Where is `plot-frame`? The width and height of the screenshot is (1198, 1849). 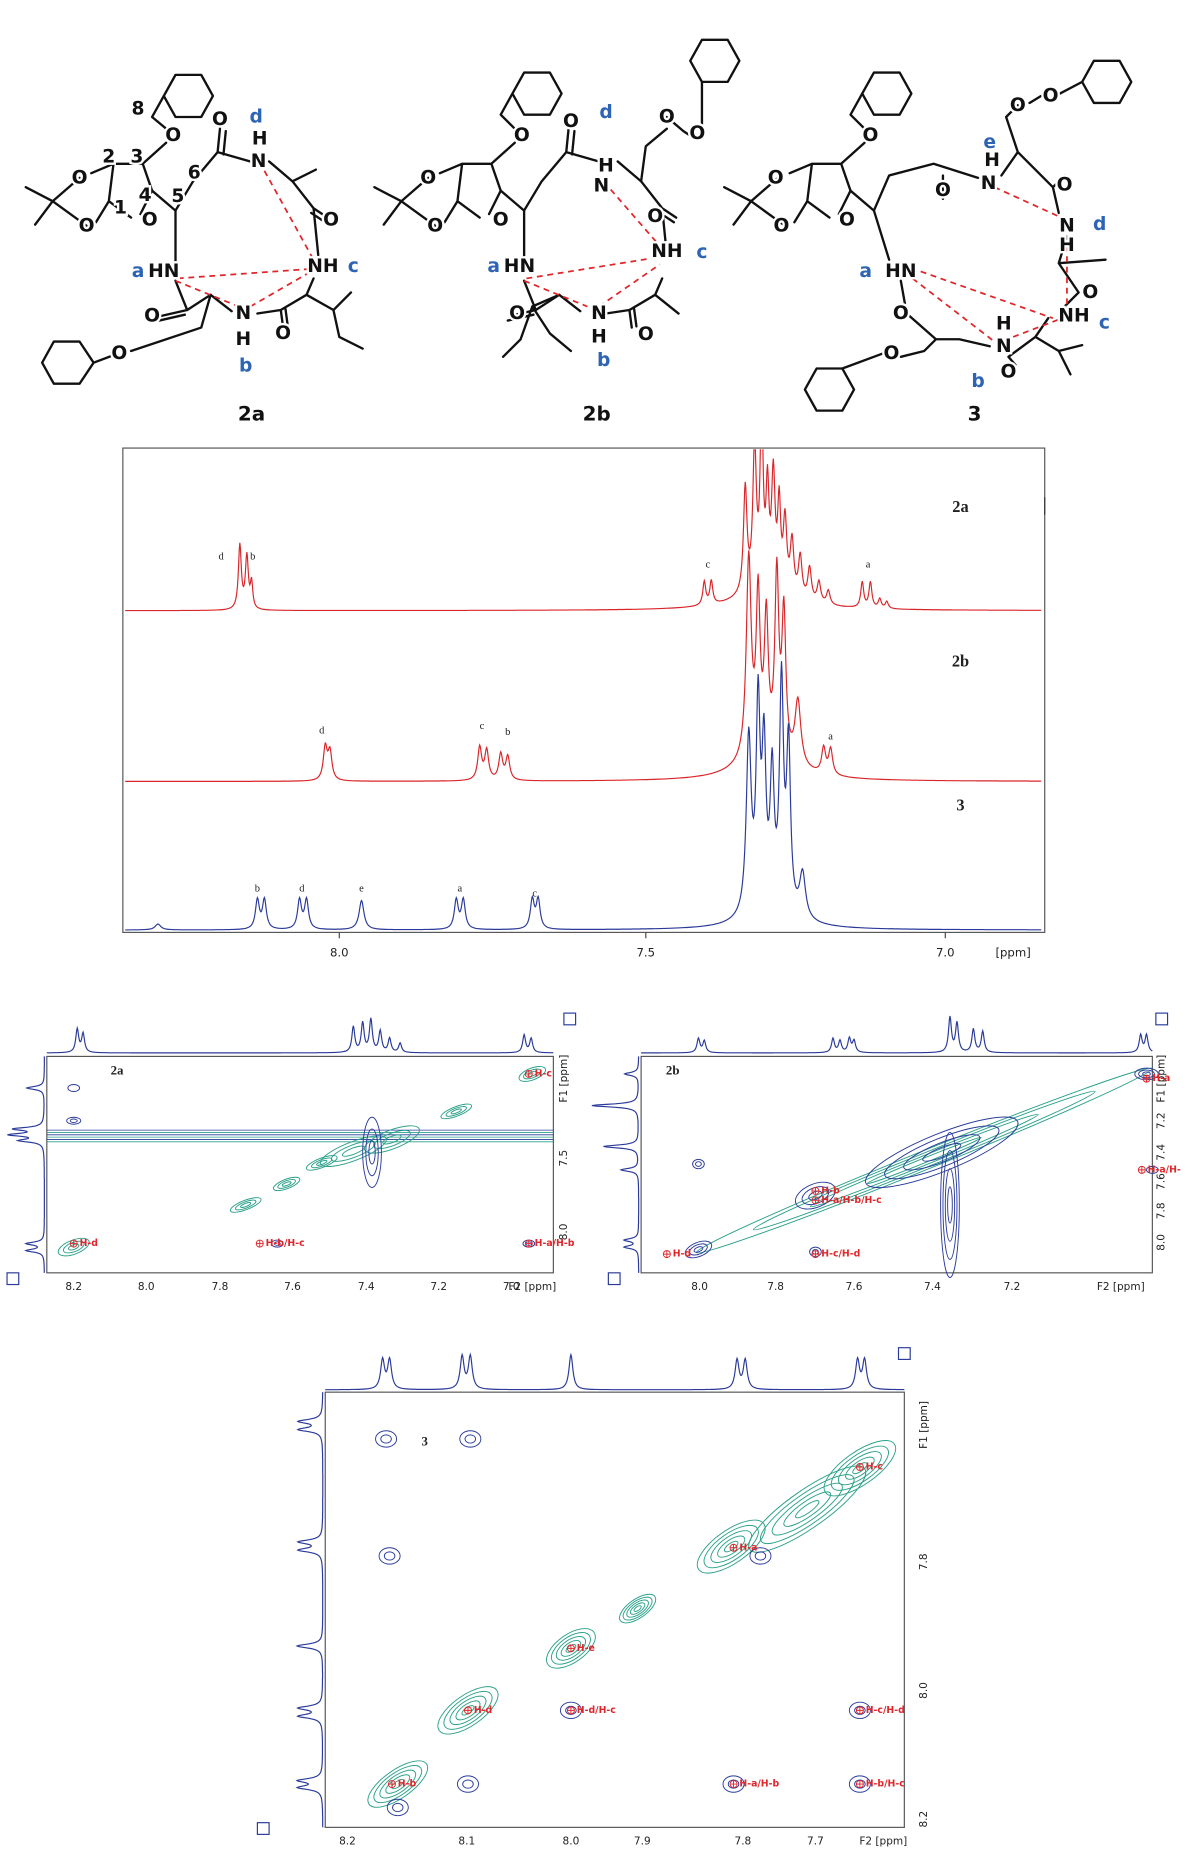
plot-frame is located at coordinates (896, 1164).